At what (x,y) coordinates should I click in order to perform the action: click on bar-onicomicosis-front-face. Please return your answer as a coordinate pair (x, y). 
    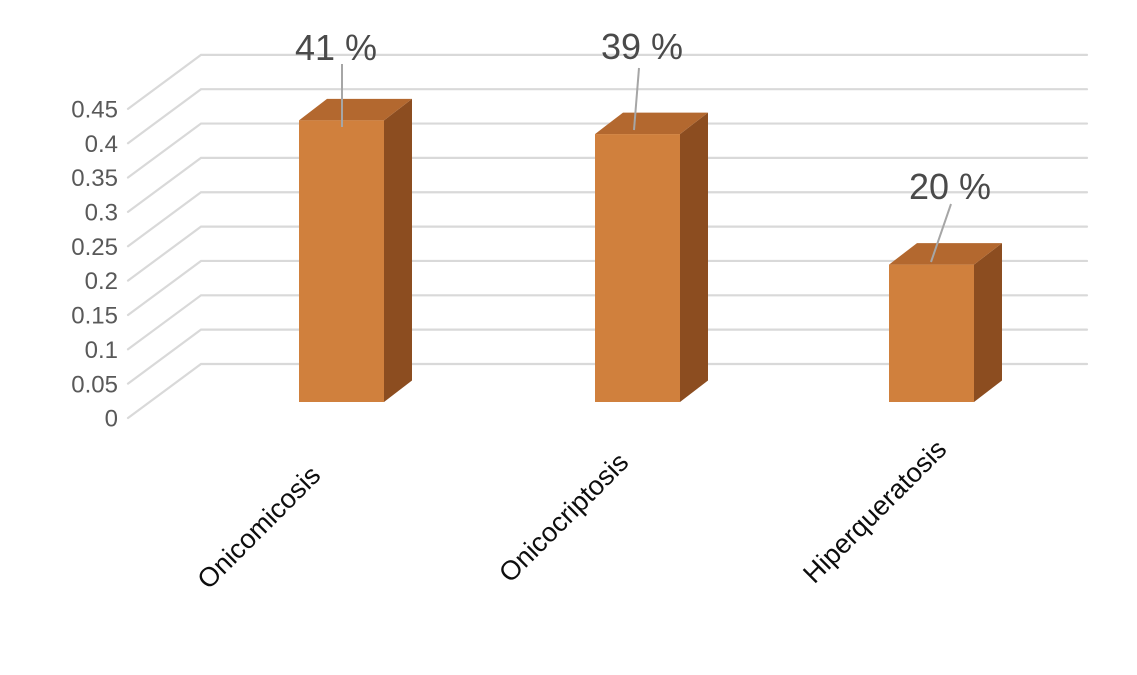
    Looking at the image, I should click on (341, 261).